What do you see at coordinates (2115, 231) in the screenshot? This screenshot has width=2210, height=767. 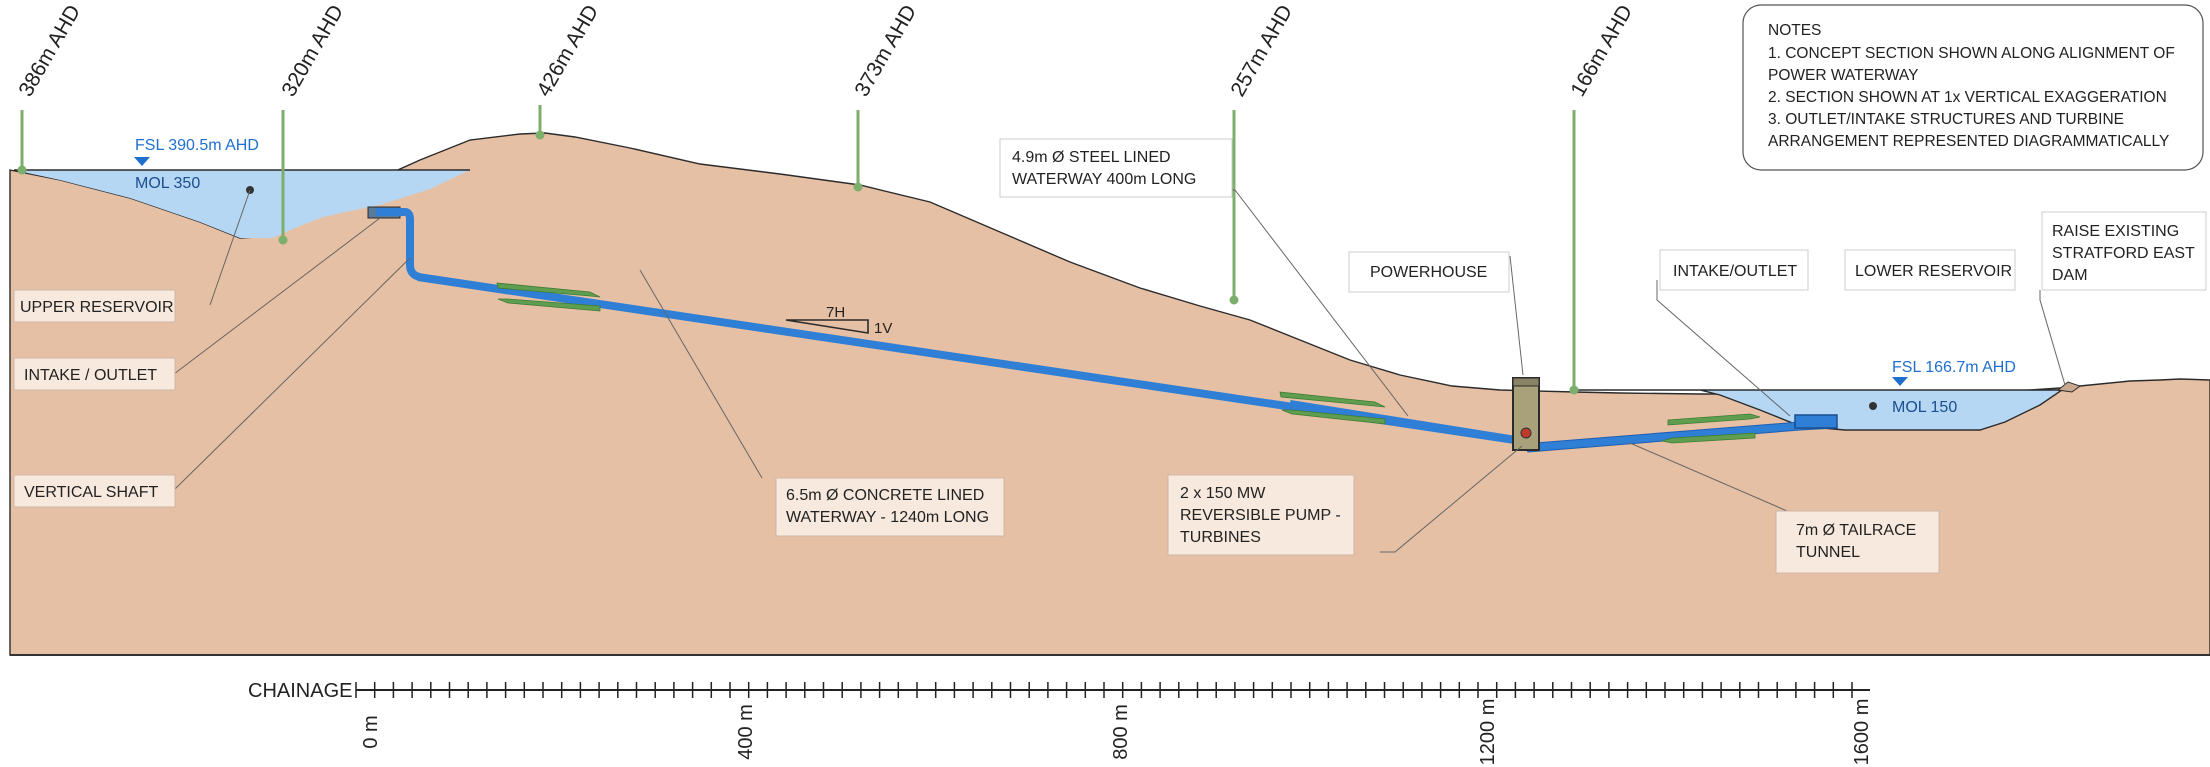 I see `callout-raise-dam-line-1: RAISE EXISTING` at bounding box center [2115, 231].